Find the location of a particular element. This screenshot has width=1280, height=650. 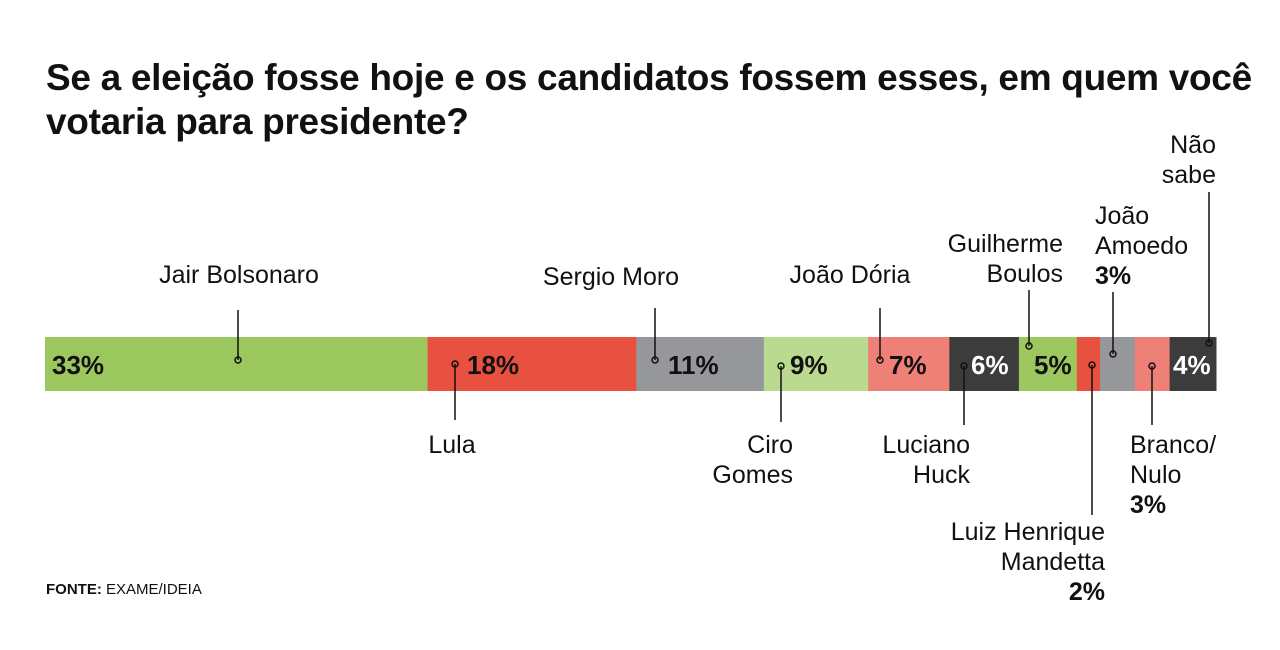

label-huck: Luciano Huck is located at coordinates (926, 460).